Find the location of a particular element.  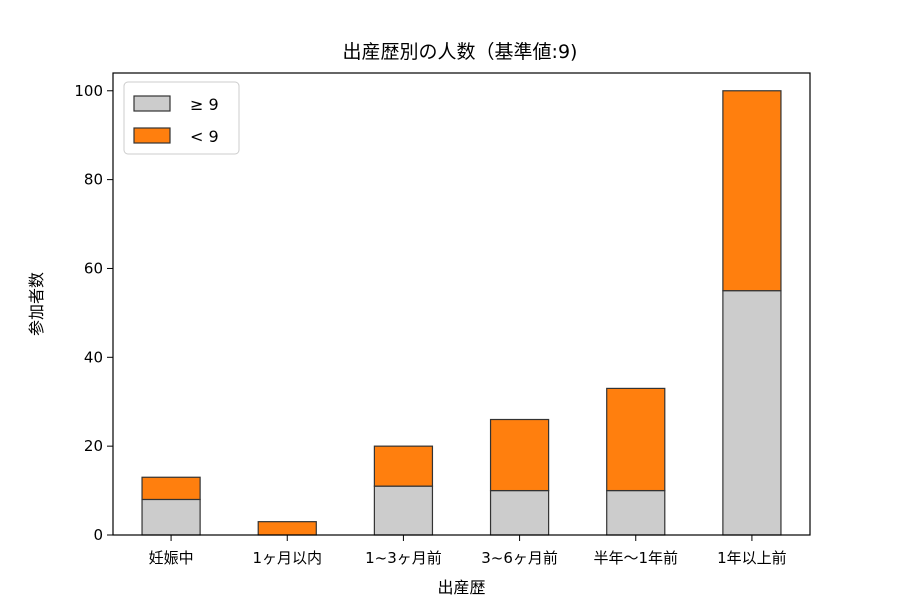

x-tick-label: 半年〜1年前 is located at coordinates (635, 558).